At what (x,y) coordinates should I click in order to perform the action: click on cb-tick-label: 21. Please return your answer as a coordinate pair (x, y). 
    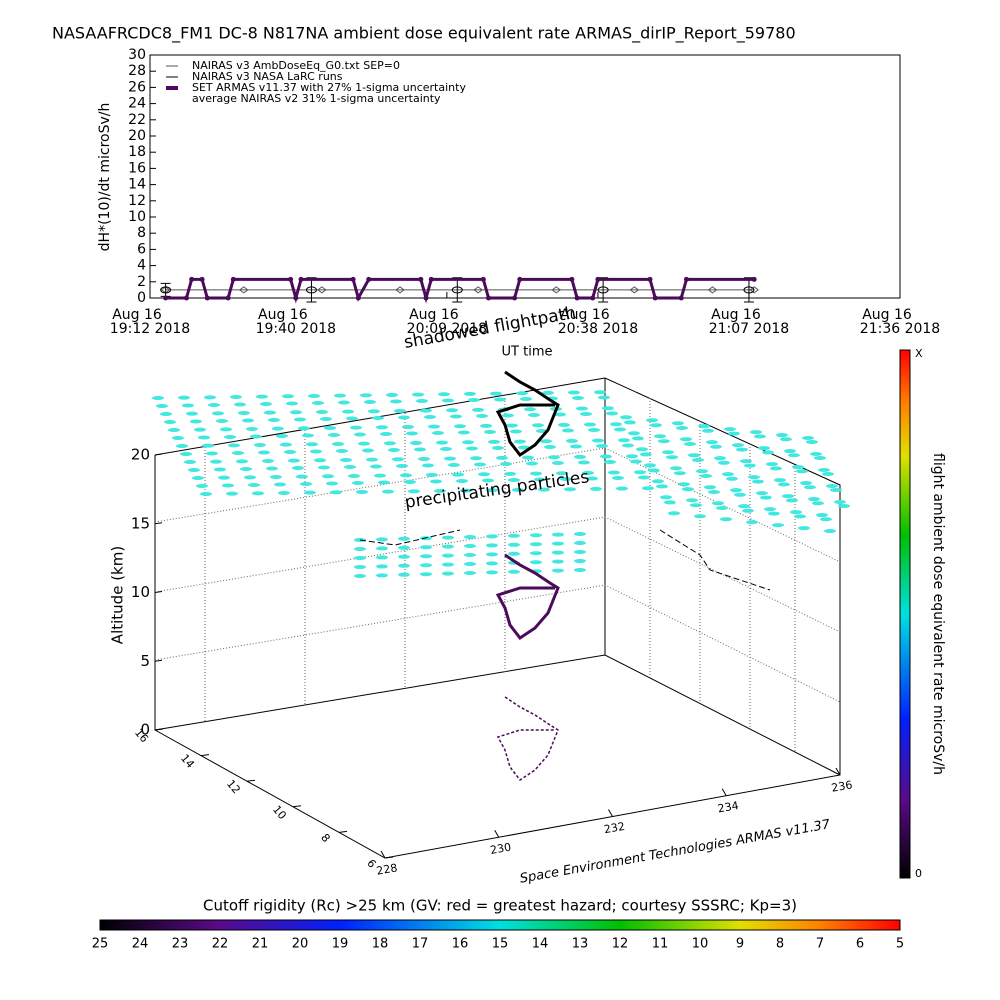
    Looking at the image, I should click on (260, 944).